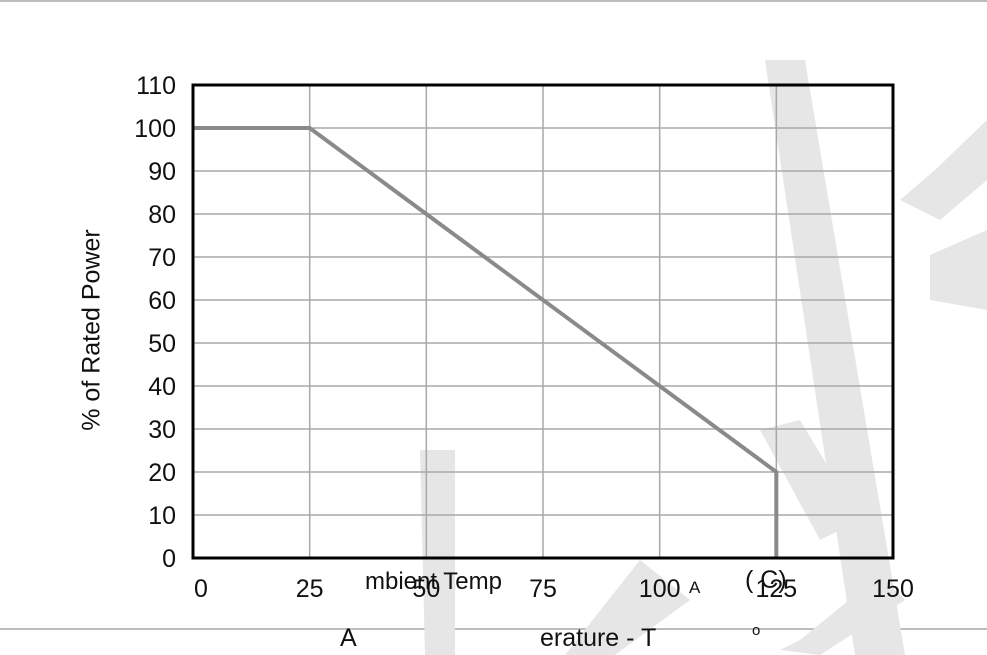 The width and height of the screenshot is (987, 655). Describe the element at coordinates (310, 589) in the screenshot. I see `x-tick-label: 25` at that location.